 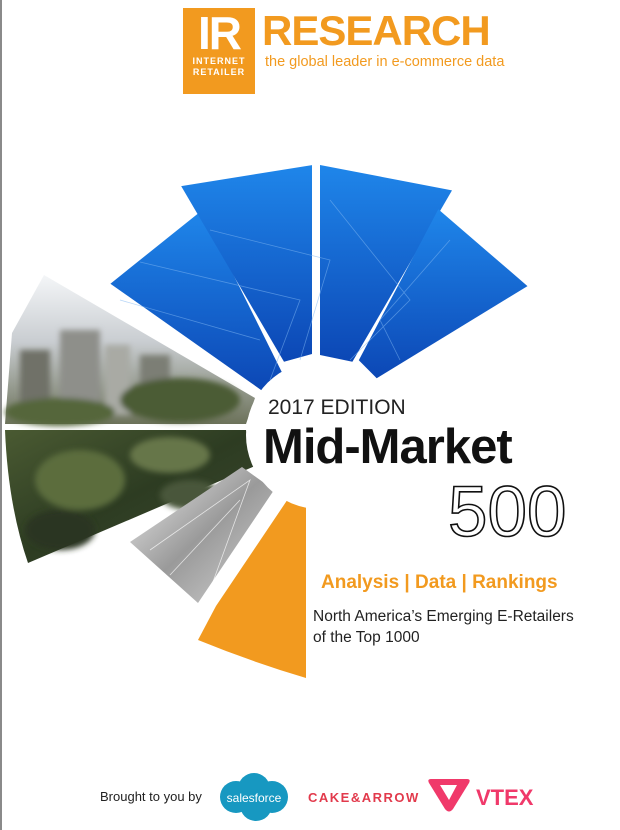 What do you see at coordinates (388, 447) in the screenshot?
I see `cover-title: Mid-Market` at bounding box center [388, 447].